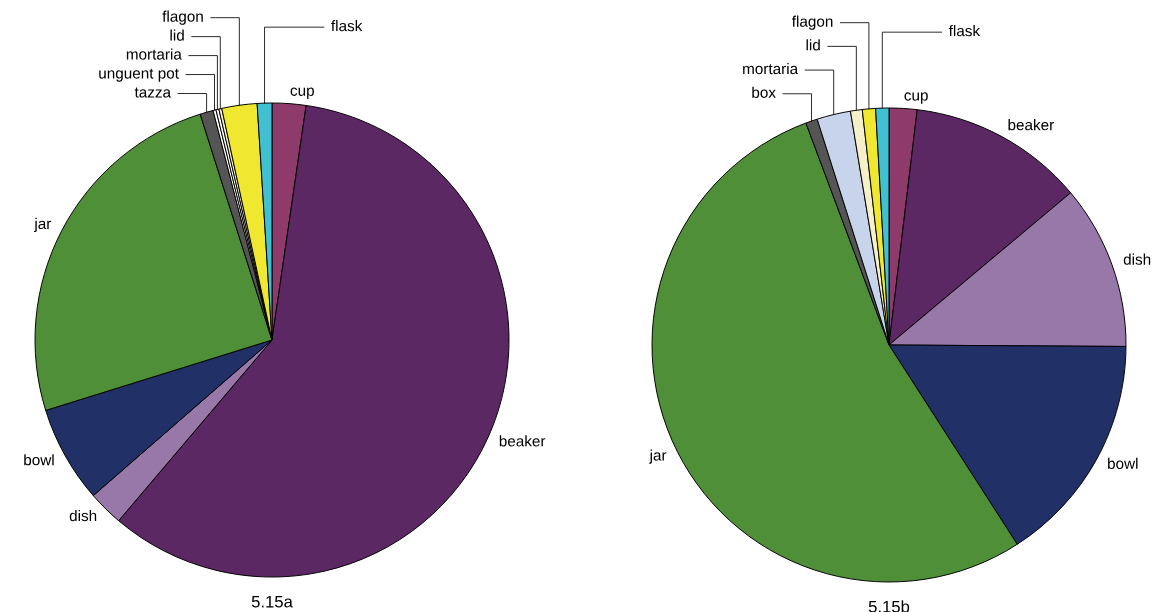 Image resolution: width=1164 pixels, height=612 pixels. What do you see at coordinates (889, 606) in the screenshot?
I see `text: 5.15b` at bounding box center [889, 606].